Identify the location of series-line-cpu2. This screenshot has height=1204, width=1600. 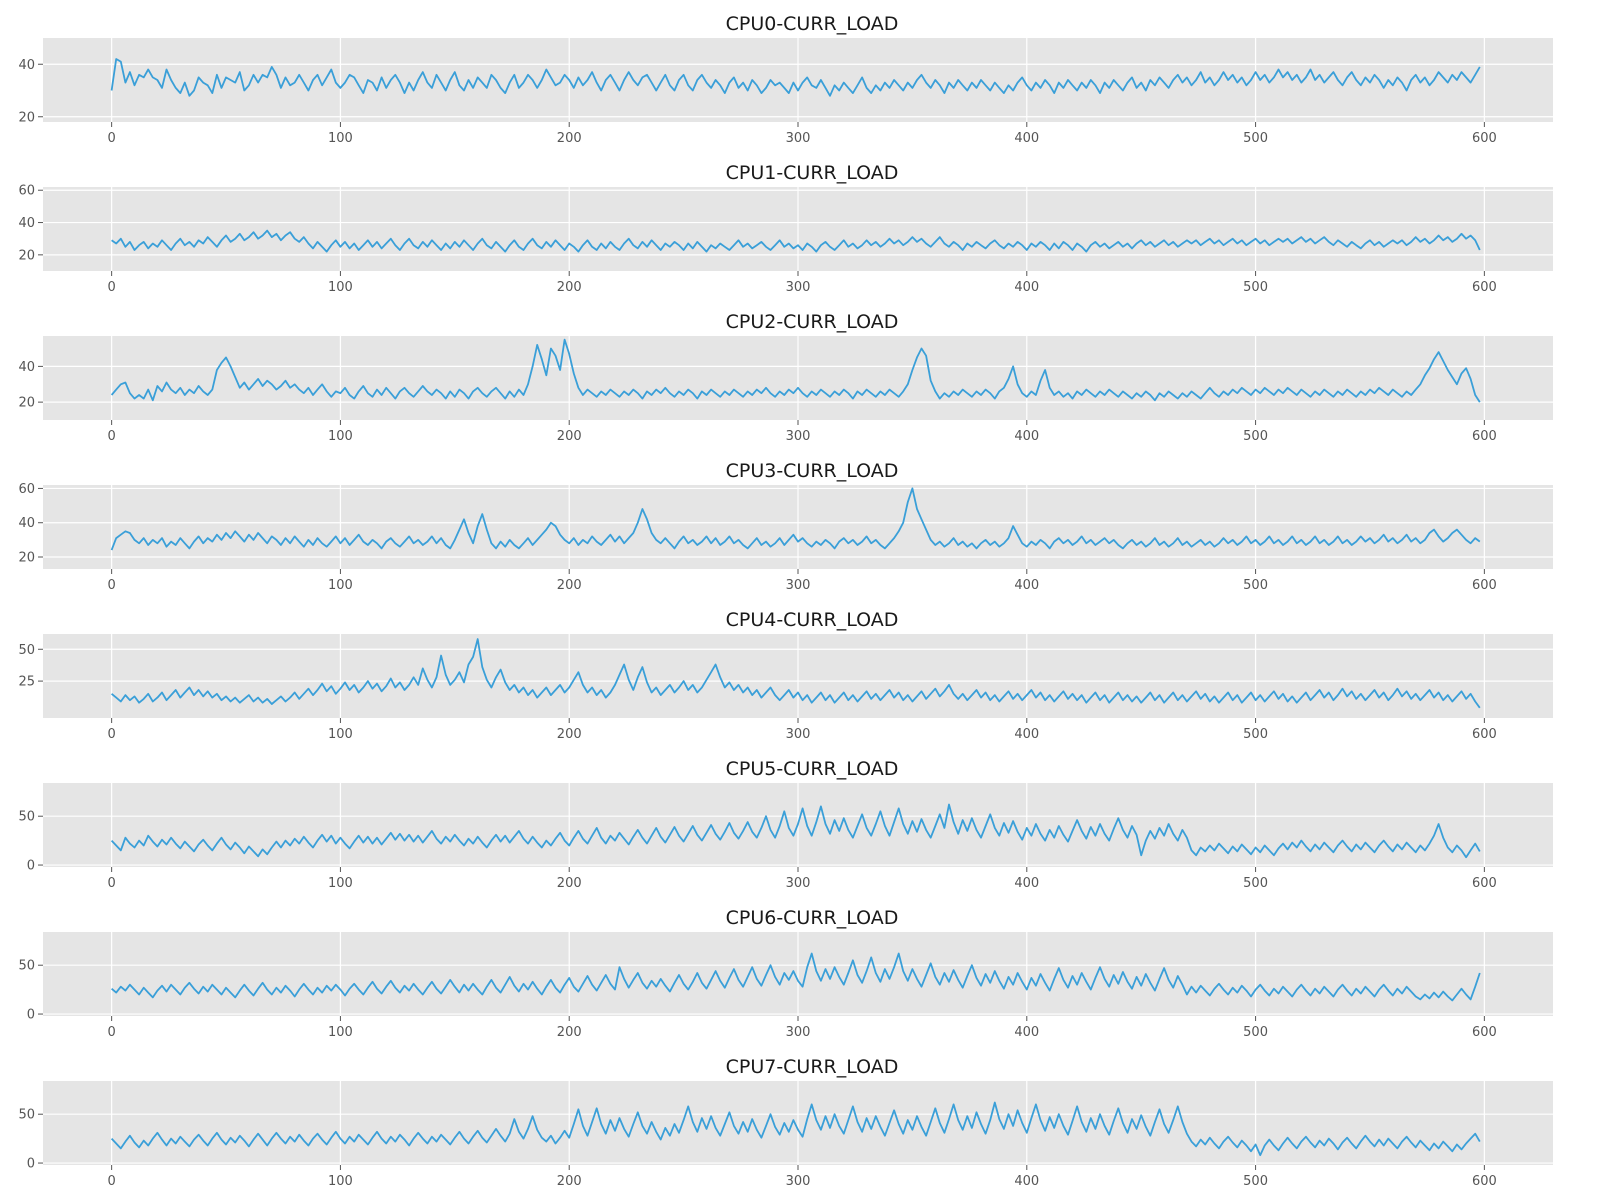
(795, 370).